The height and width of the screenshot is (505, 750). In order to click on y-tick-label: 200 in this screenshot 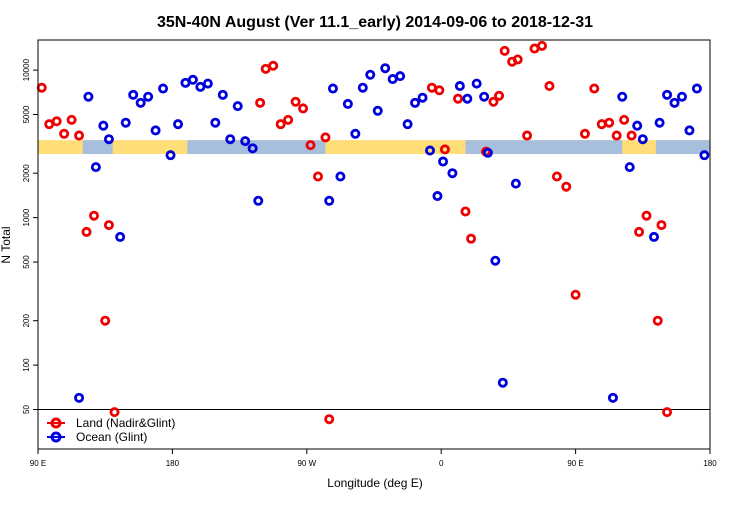, I will do `click(26, 320)`.